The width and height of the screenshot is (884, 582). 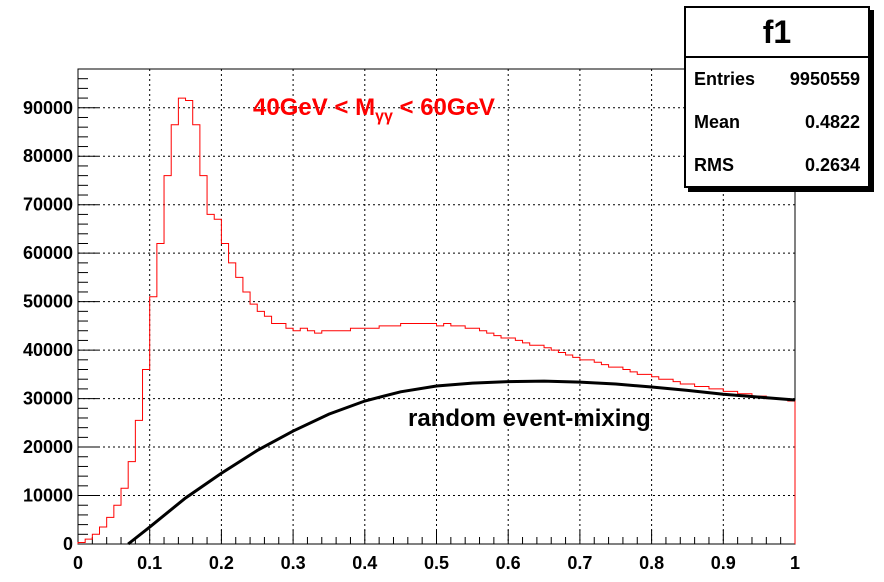 I want to click on x-tick-label: 0.7, so click(x=579, y=563).